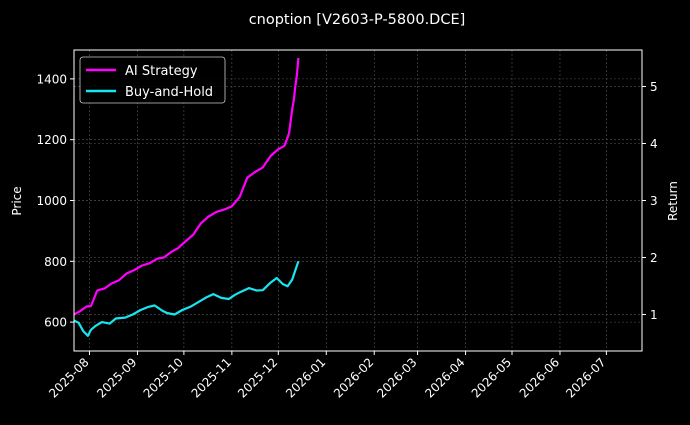 This screenshot has height=425, width=690. What do you see at coordinates (55, 323) in the screenshot?
I see `y-left-tick-label: 600` at bounding box center [55, 323].